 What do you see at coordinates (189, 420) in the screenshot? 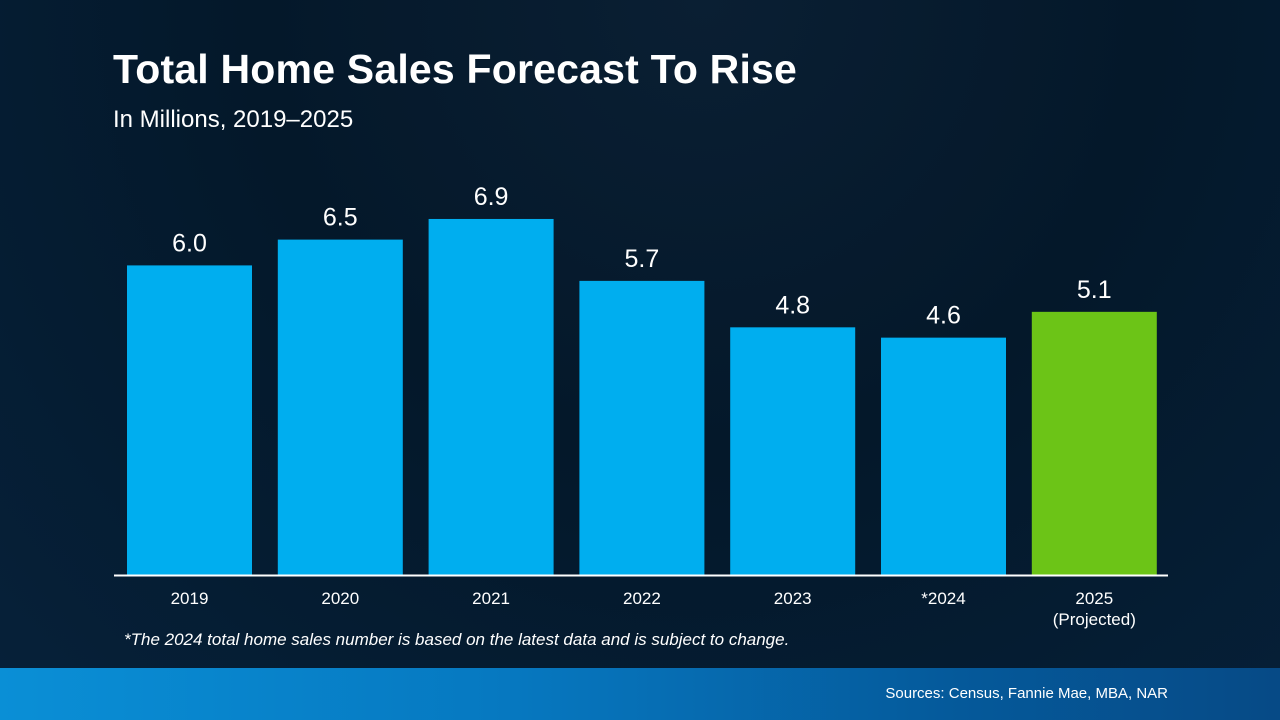
I see `bar-2019` at bounding box center [189, 420].